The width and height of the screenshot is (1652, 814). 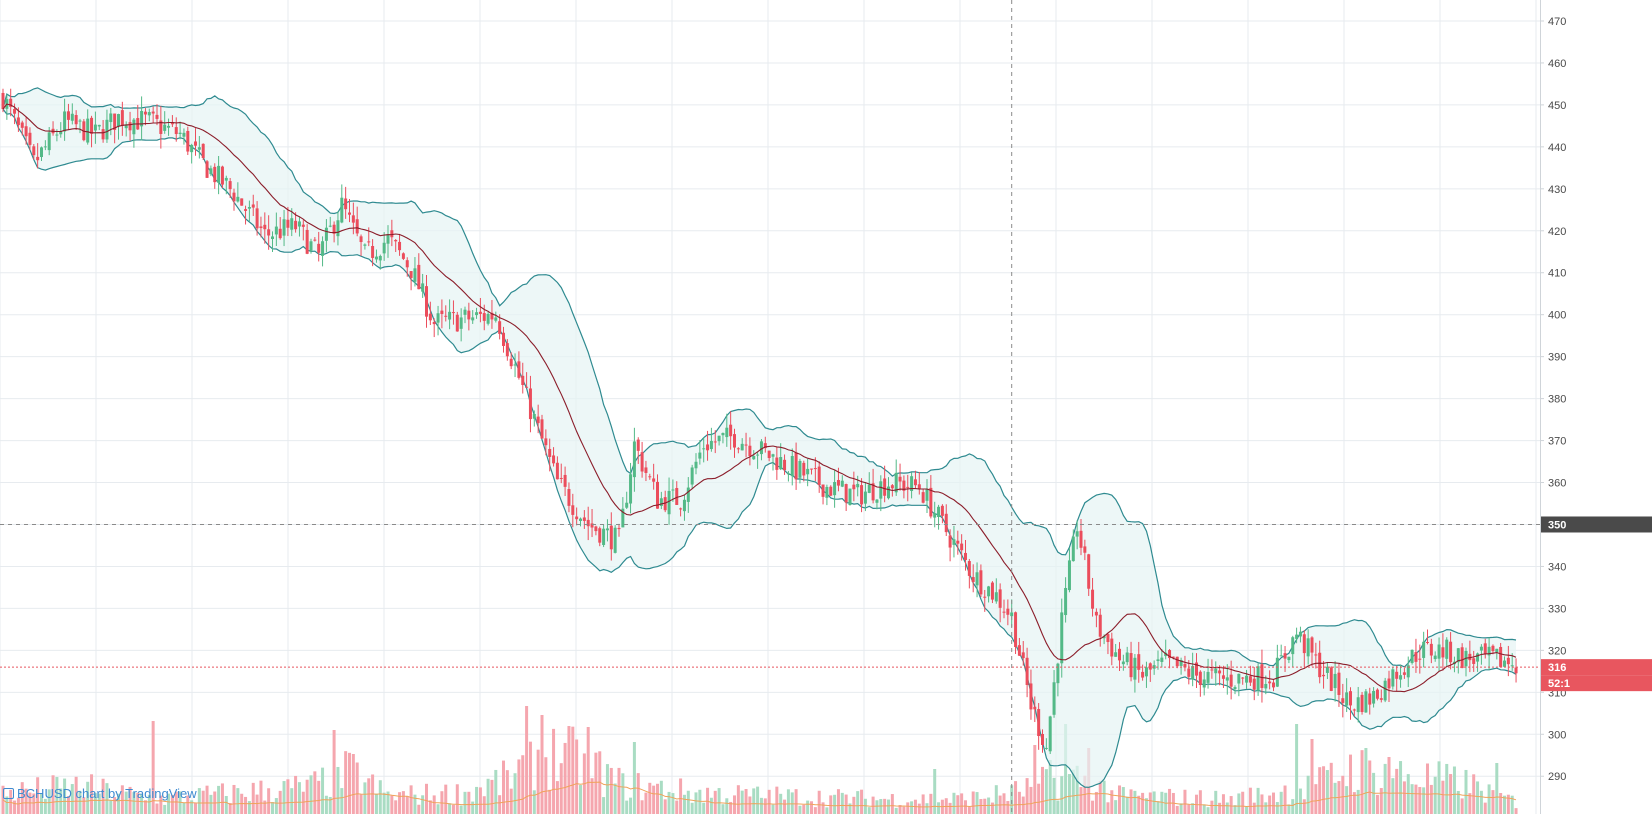 I want to click on tradingview-watermark: BCHUSD chart by TradingView, so click(x=100, y=794).